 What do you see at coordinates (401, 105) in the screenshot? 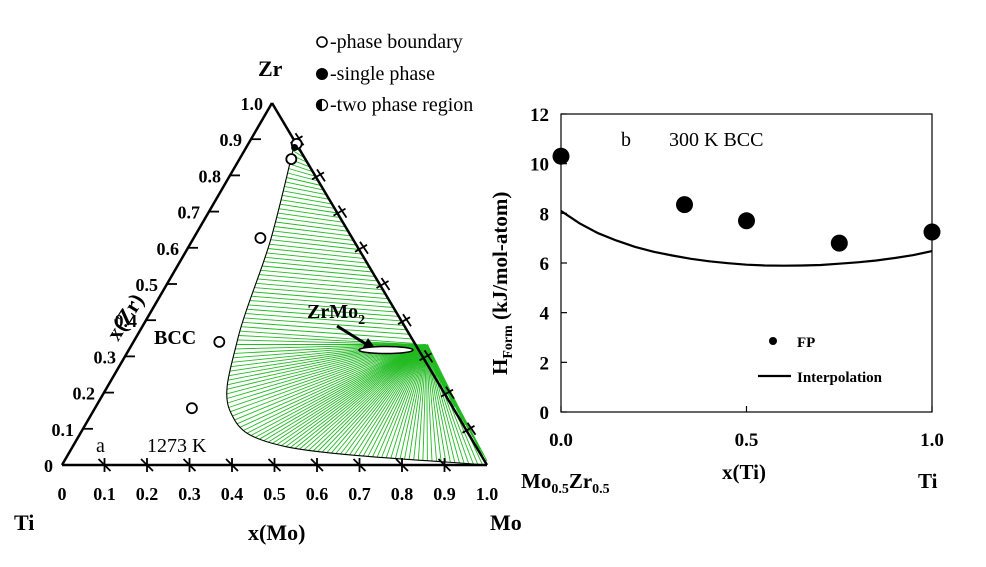
I see `legend-two-phase-label: -two phase region` at bounding box center [401, 105].